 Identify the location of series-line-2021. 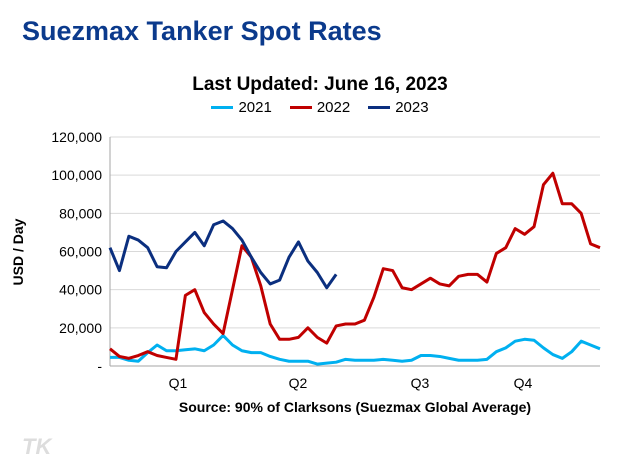
(355, 349).